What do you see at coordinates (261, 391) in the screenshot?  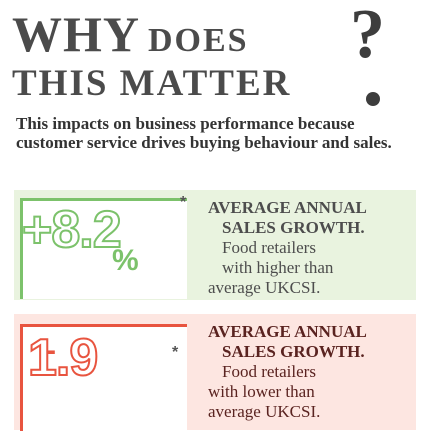 I see `stat-desc-line2: with lower than` at bounding box center [261, 391].